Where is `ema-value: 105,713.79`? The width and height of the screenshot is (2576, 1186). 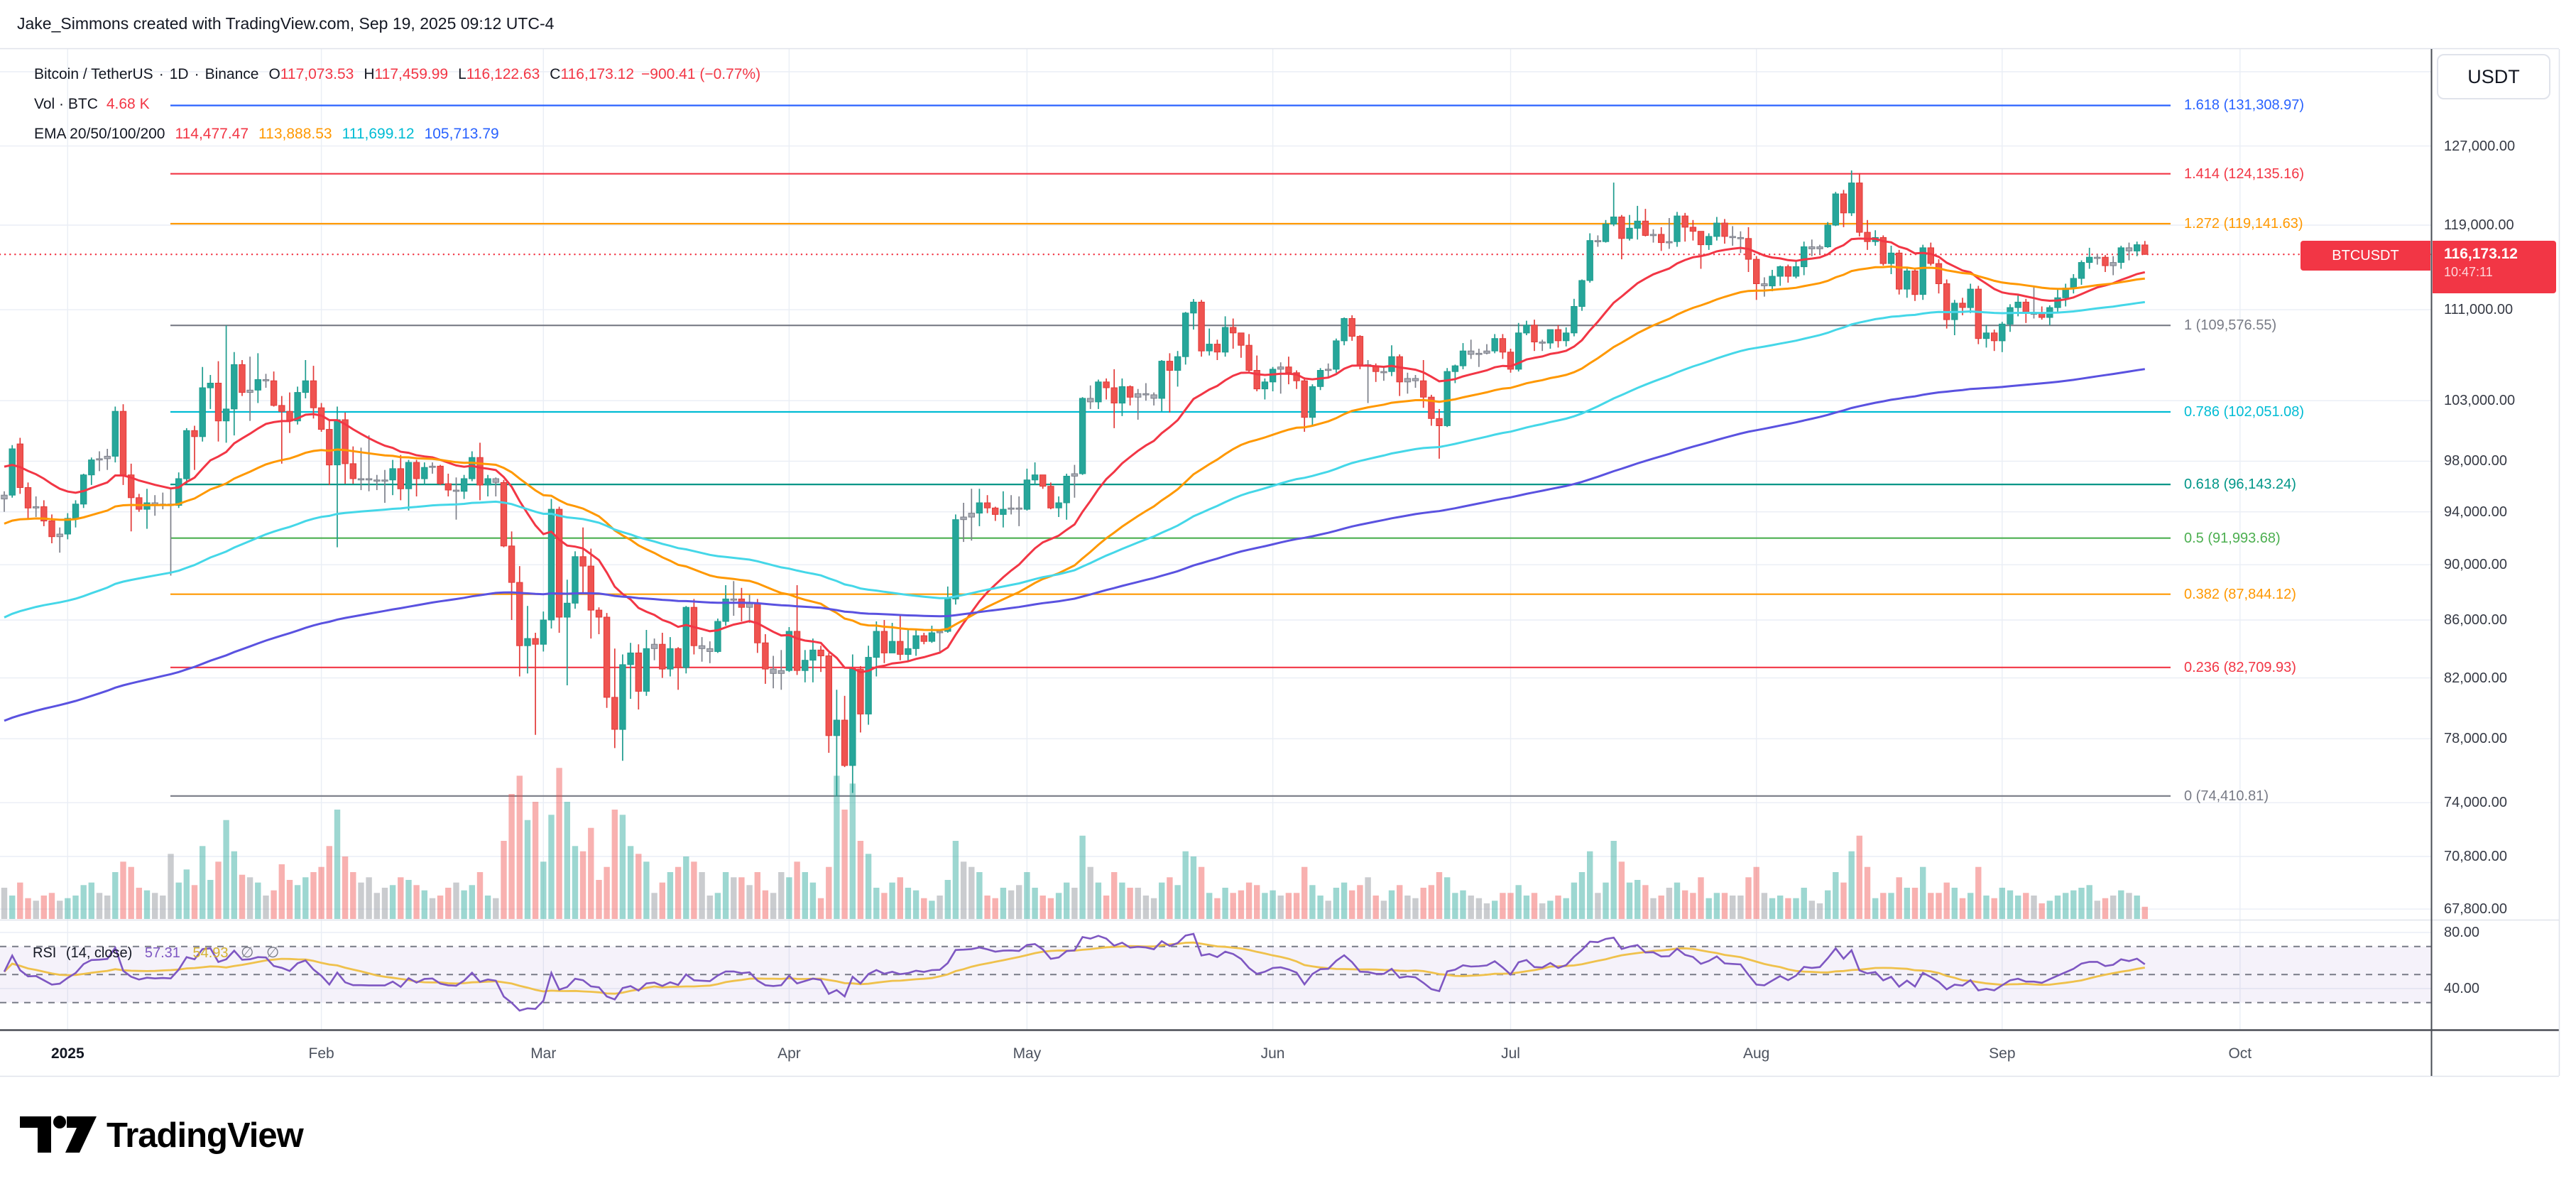
ema-value: 105,713.79 is located at coordinates (461, 134).